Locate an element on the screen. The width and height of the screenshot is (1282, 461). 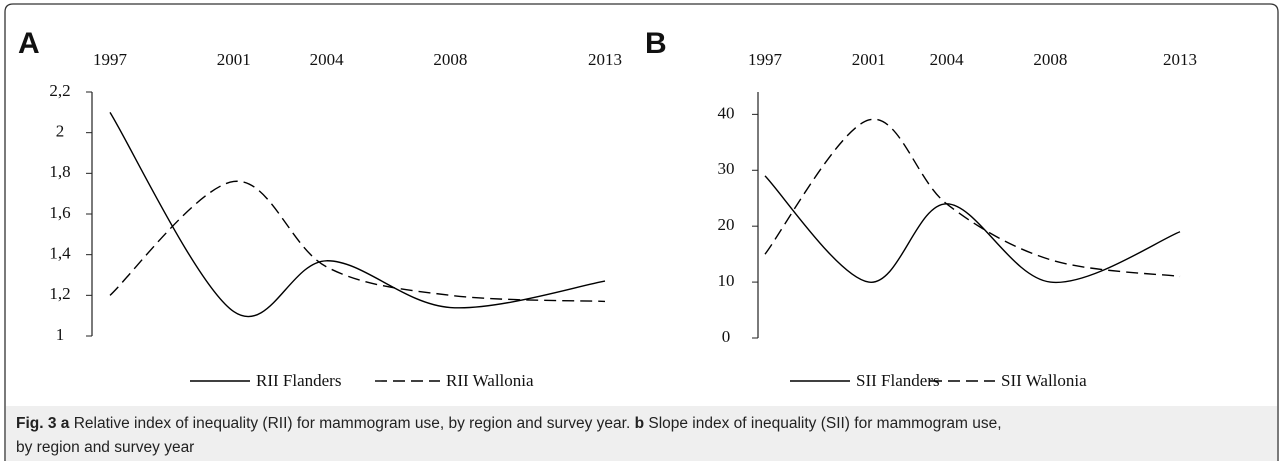
y-tick-label: 1,4 is located at coordinates (60, 253).